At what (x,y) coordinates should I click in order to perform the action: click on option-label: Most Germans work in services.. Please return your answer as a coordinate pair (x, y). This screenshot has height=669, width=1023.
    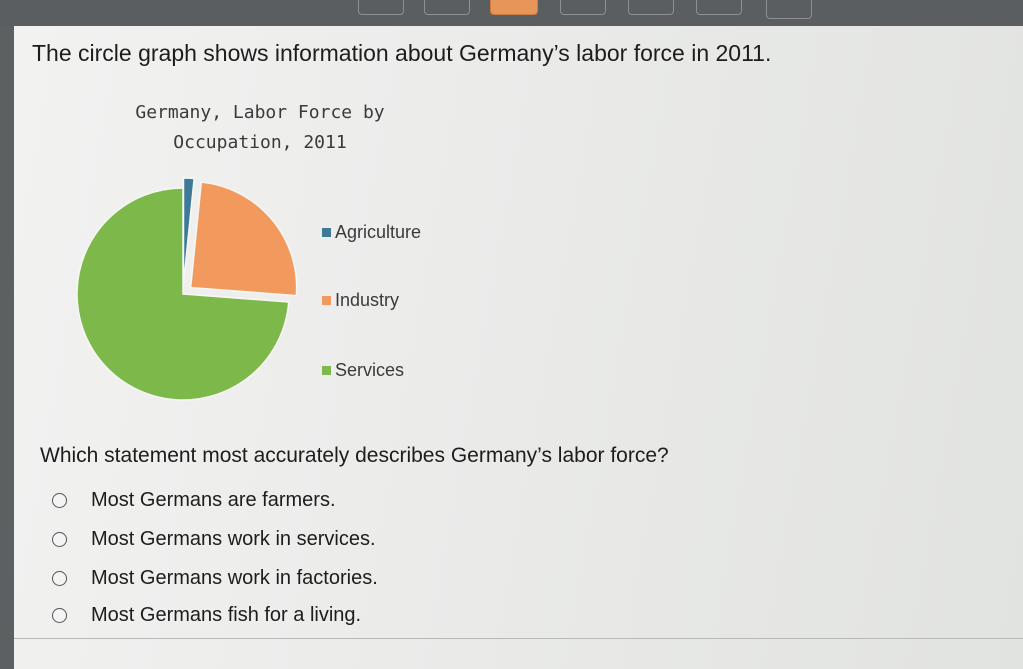
    Looking at the image, I should click on (233, 539).